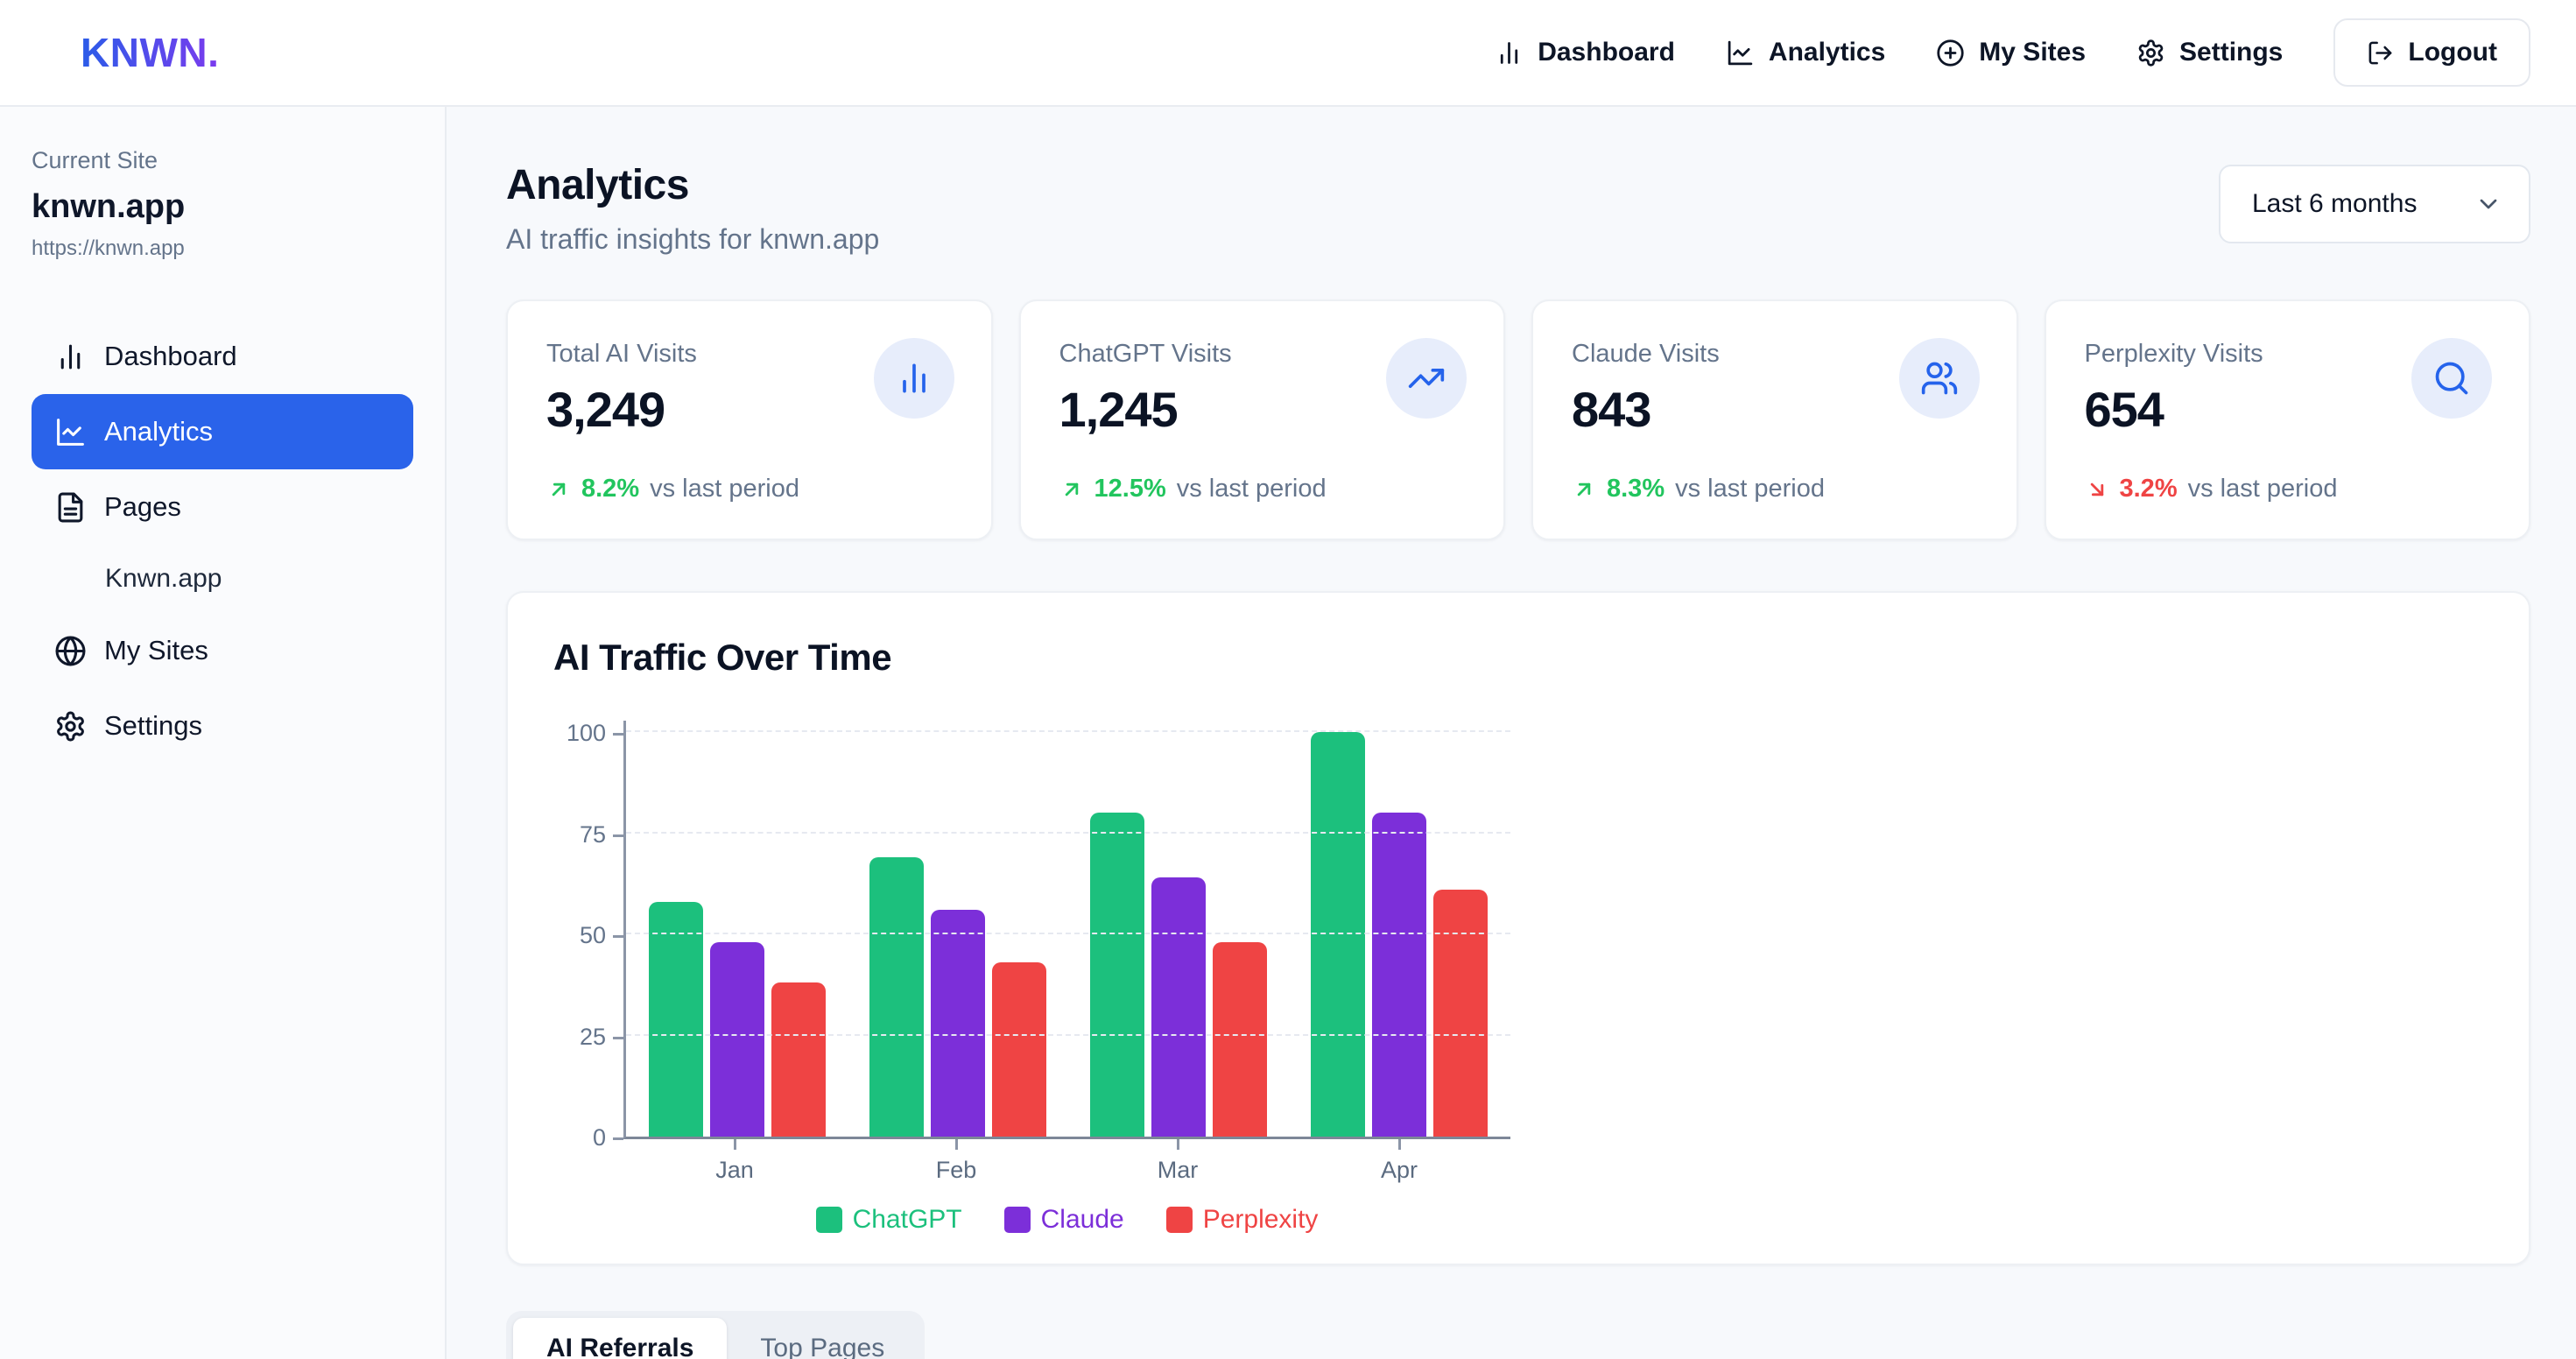 This screenshot has width=2576, height=1359. What do you see at coordinates (1178, 1007) in the screenshot?
I see `bar-claude-mar` at bounding box center [1178, 1007].